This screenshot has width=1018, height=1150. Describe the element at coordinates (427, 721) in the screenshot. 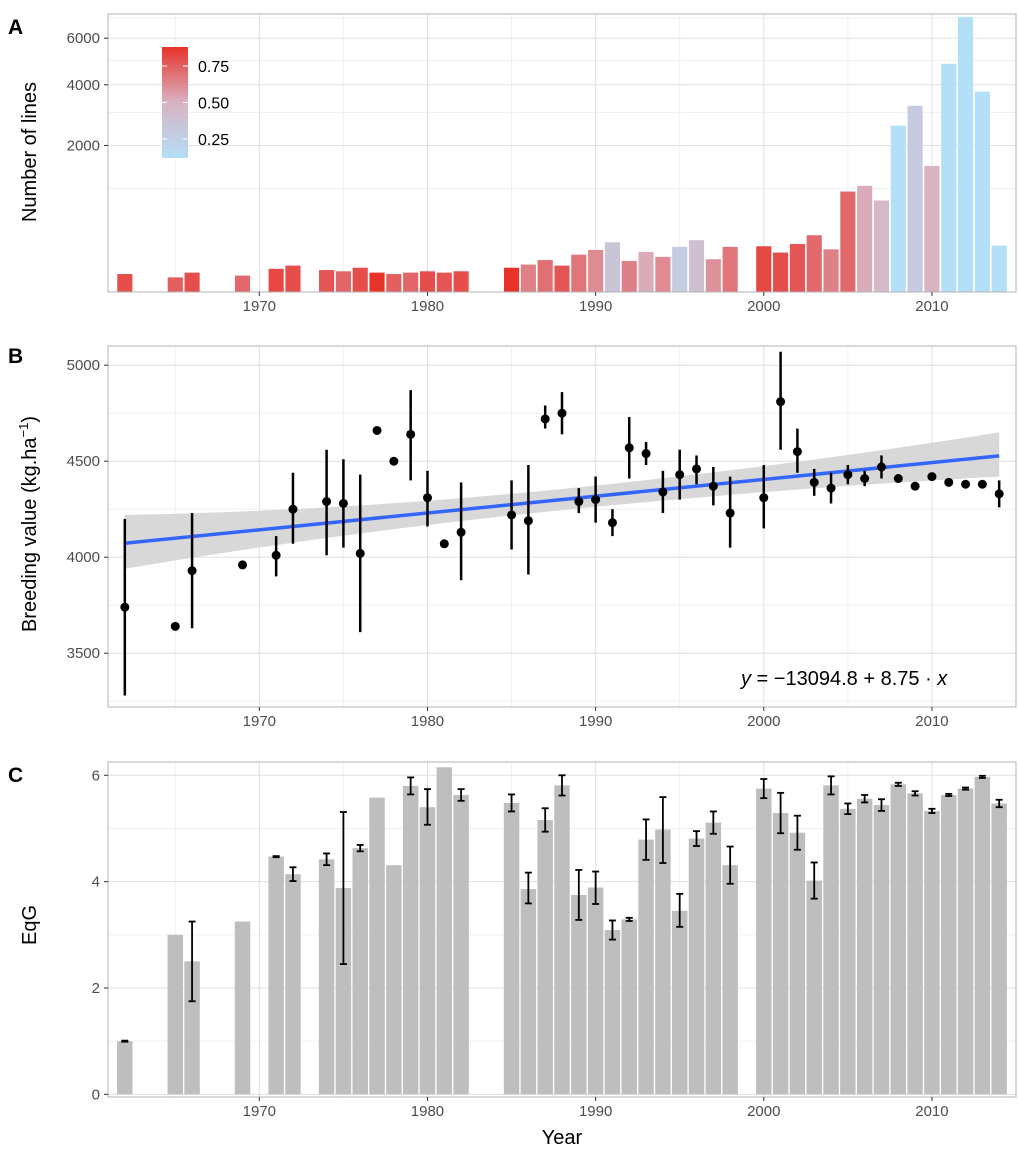

I see `x-tick-label: 1980` at that location.